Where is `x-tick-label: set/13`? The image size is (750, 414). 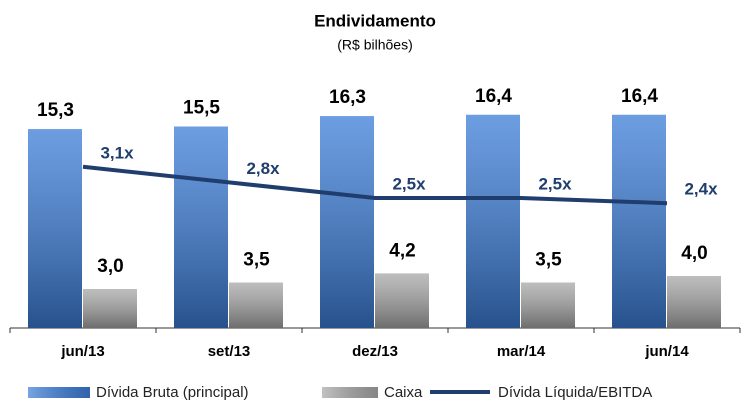
x-tick-label: set/13 is located at coordinates (229, 351).